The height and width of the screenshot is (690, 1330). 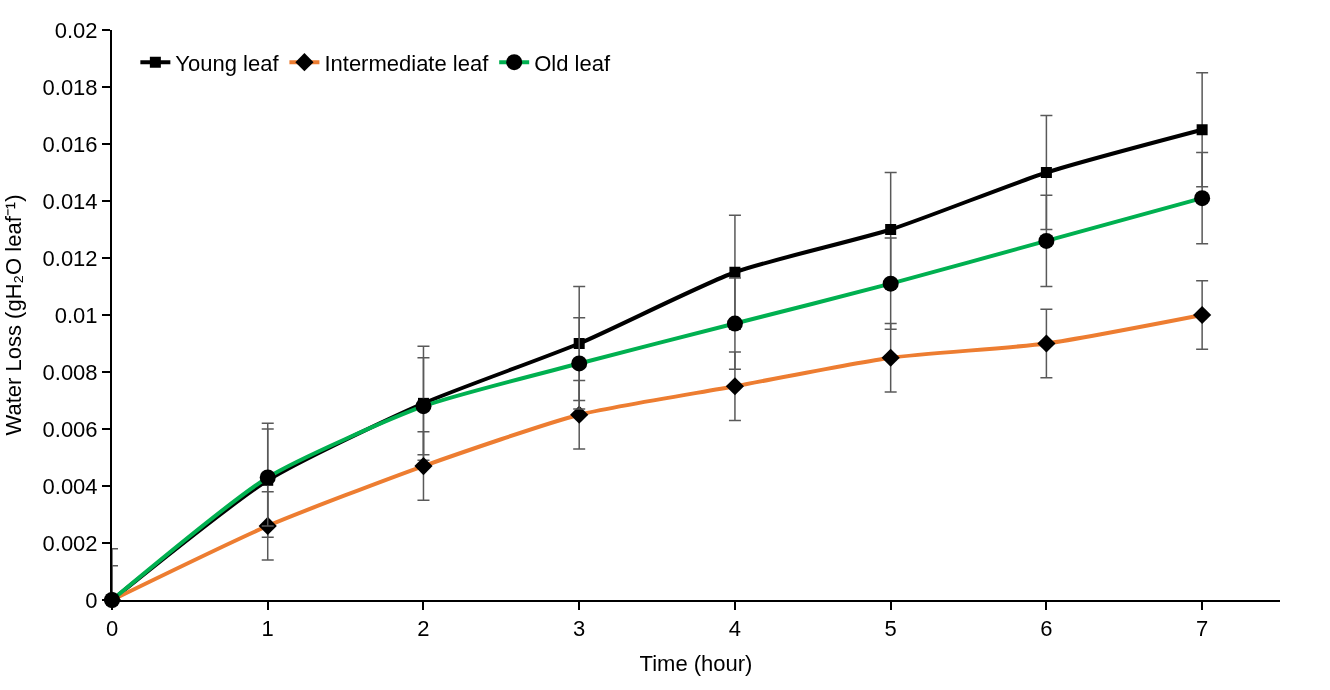 What do you see at coordinates (70, 144) in the screenshot?
I see `y-tick-label: 0.016` at bounding box center [70, 144].